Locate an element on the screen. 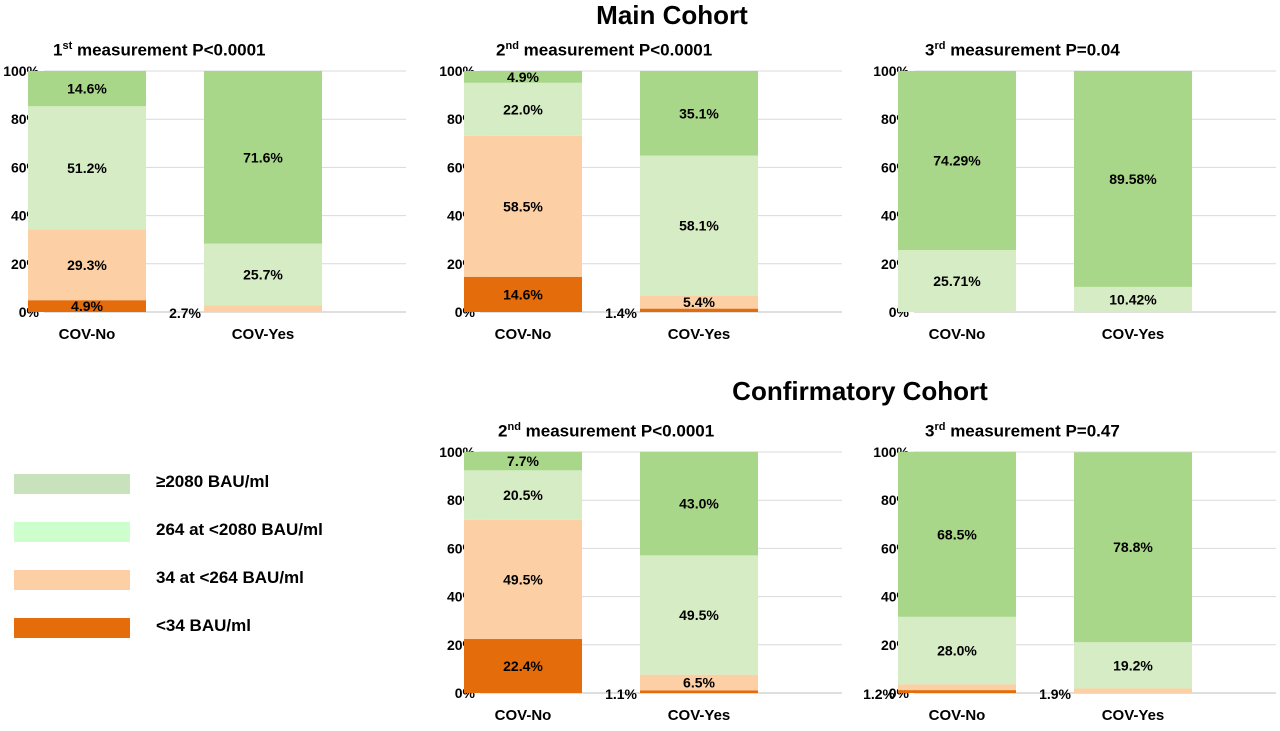 The image size is (1280, 731). confirmatory-cohort-title: Confirmatory Cohort is located at coordinates (860, 391).